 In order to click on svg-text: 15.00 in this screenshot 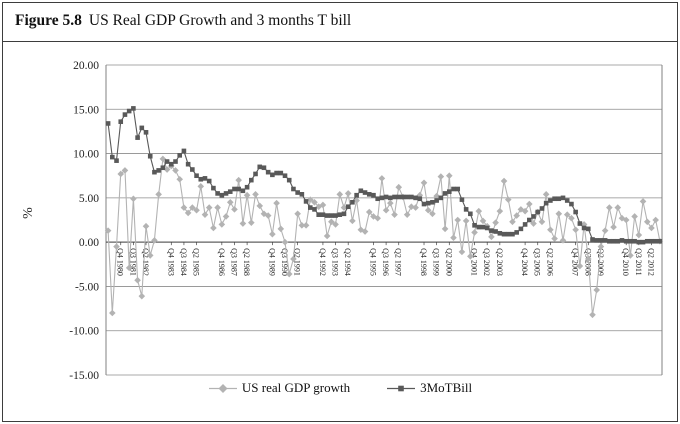, I will do `click(86, 110)`.